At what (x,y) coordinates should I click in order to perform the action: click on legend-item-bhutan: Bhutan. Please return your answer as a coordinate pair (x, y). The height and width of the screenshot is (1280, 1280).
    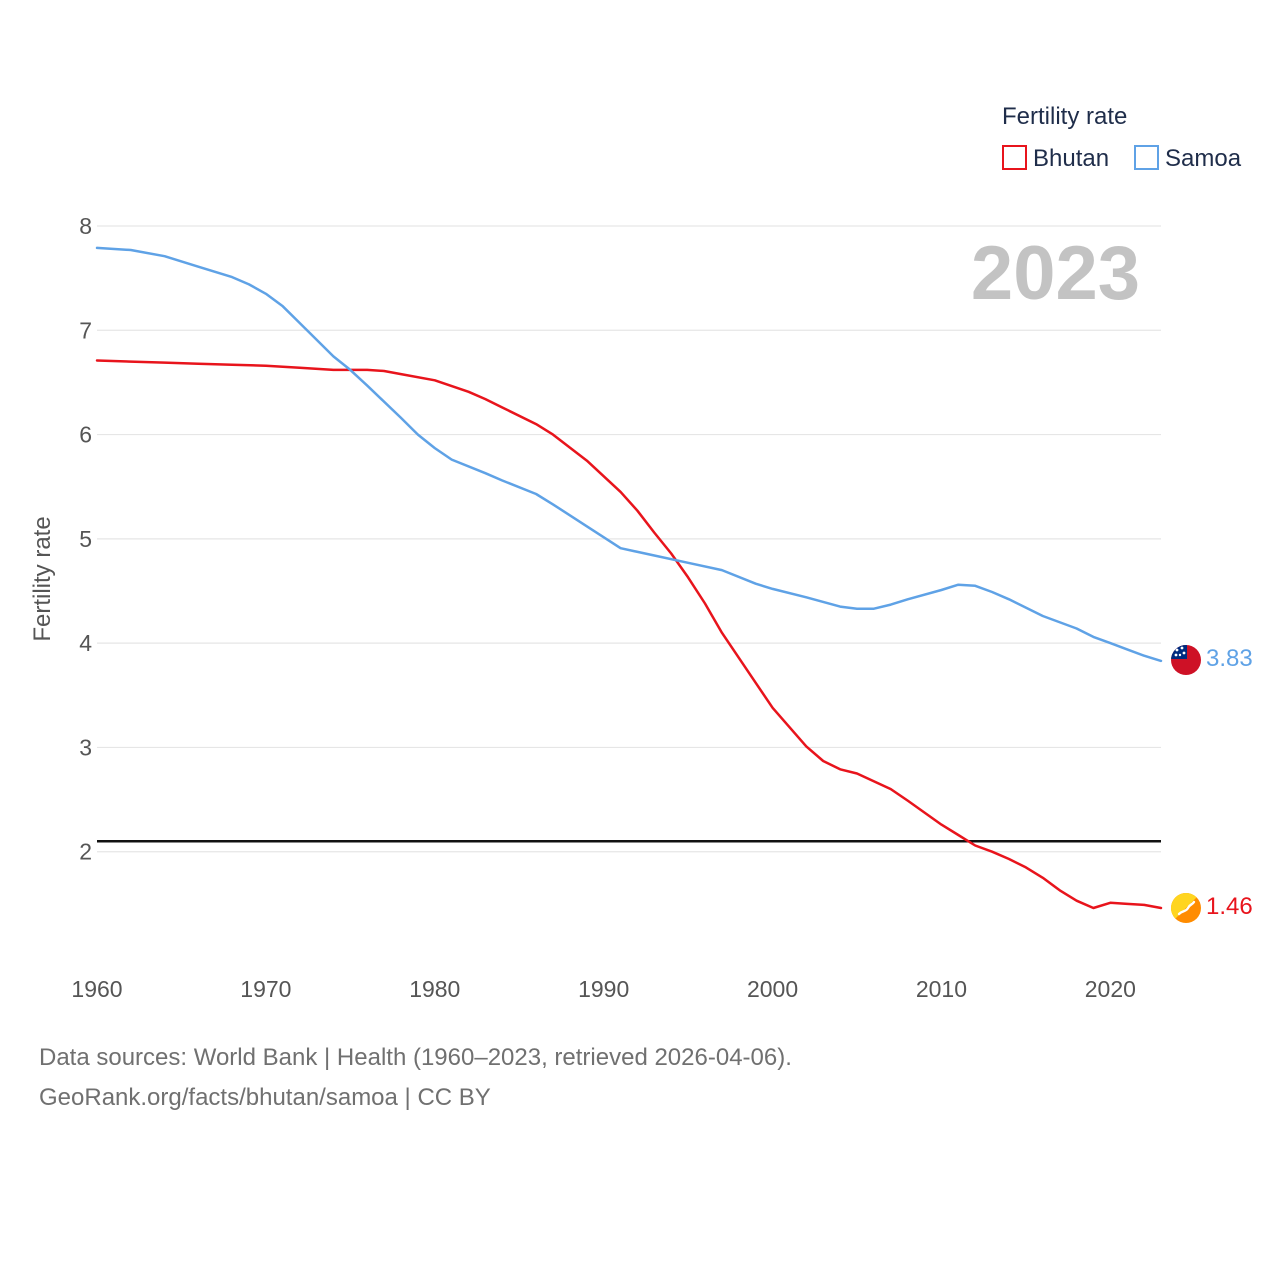
    Looking at the image, I should click on (1055, 158).